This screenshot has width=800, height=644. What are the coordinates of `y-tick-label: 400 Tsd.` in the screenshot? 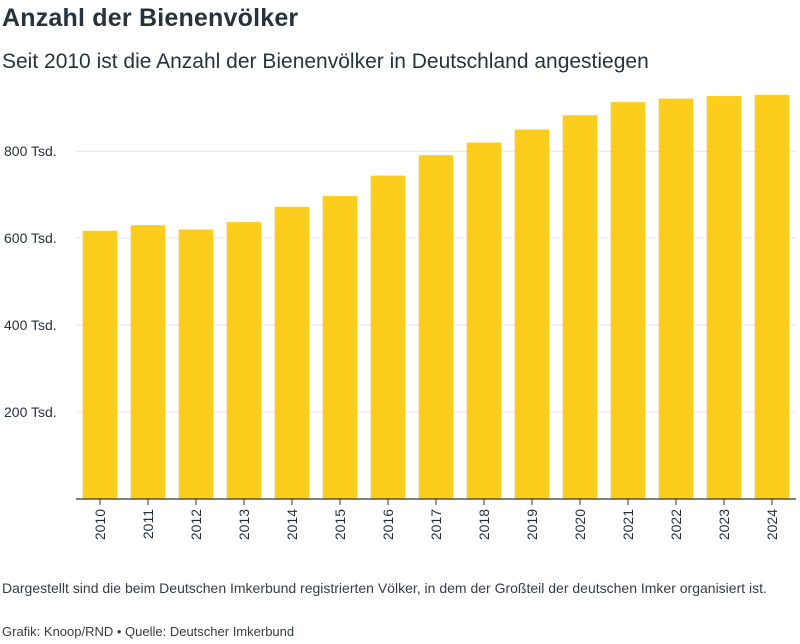 It's located at (30, 325).